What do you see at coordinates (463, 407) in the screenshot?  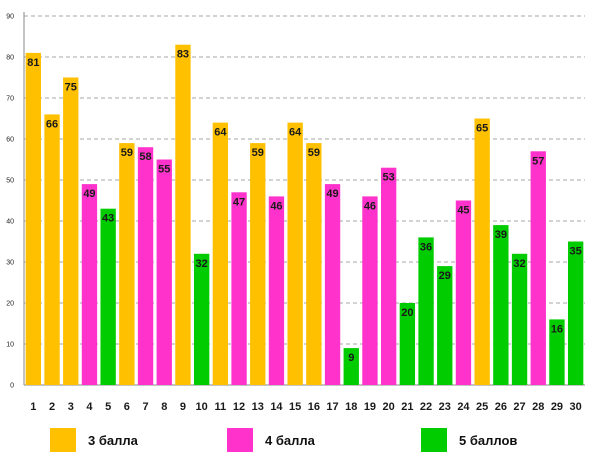 I see `x-tick-label: 24` at bounding box center [463, 407].